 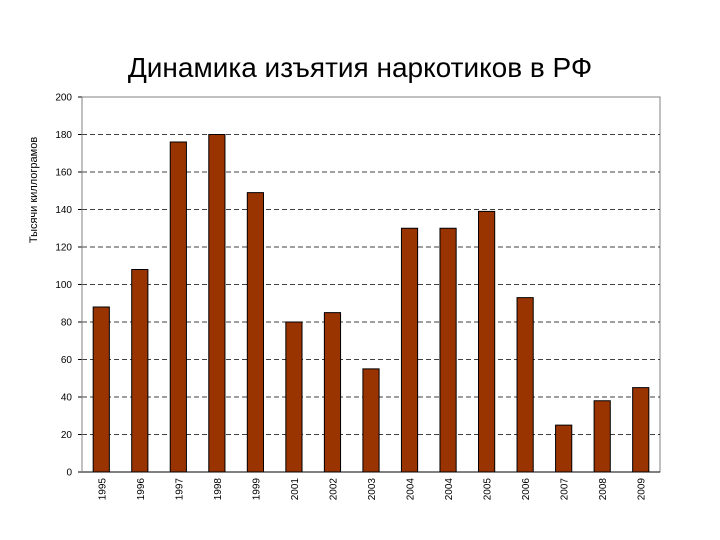 What do you see at coordinates (642, 489) in the screenshot?
I see `x-tick-label: 2009` at bounding box center [642, 489].